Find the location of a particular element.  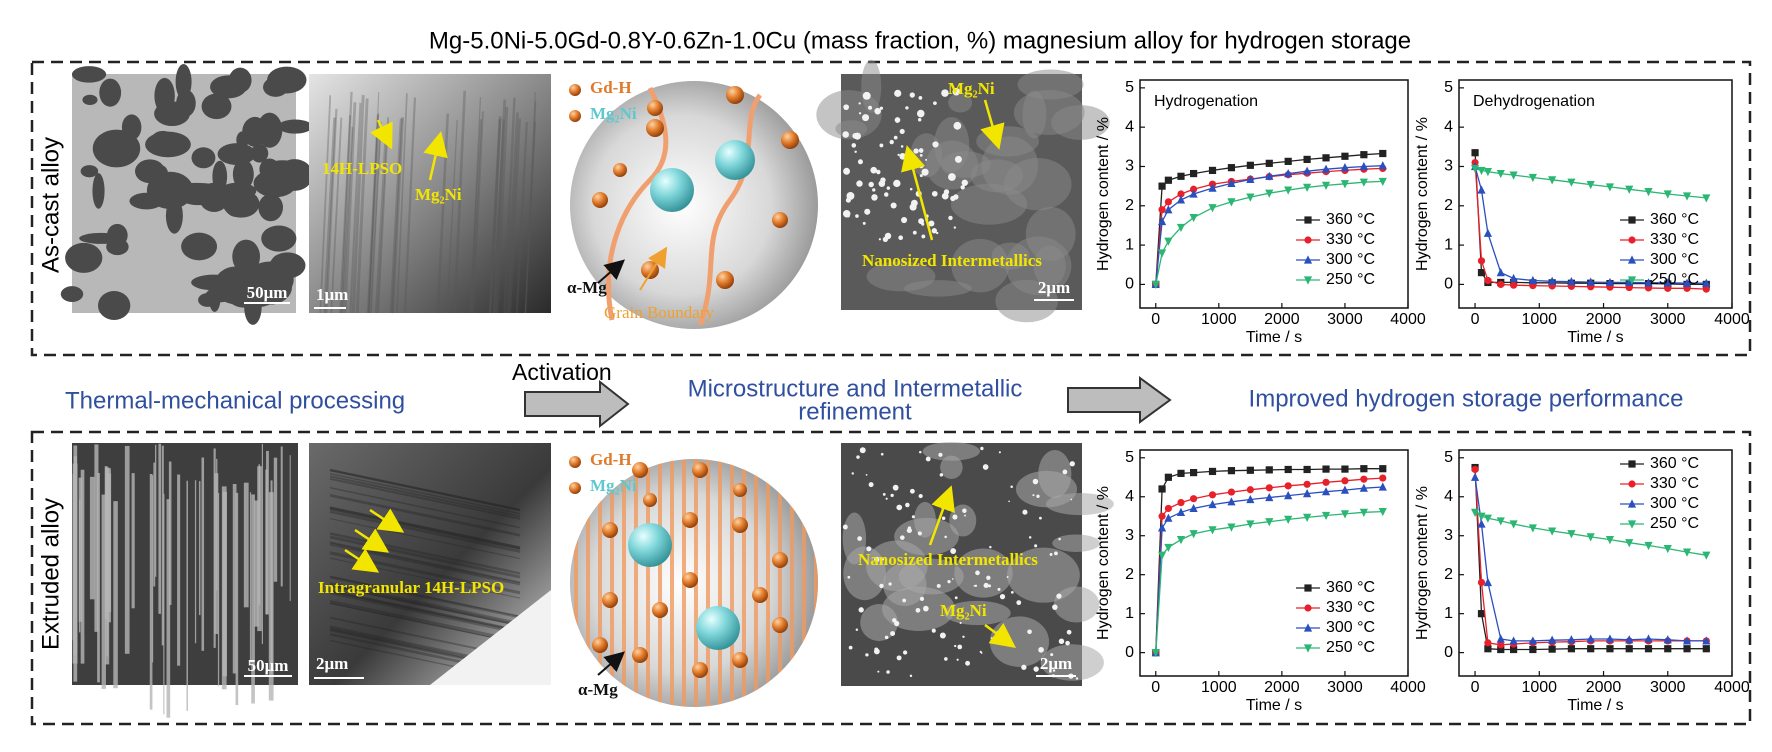

lpso-stripes is located at coordinates (696, 583).